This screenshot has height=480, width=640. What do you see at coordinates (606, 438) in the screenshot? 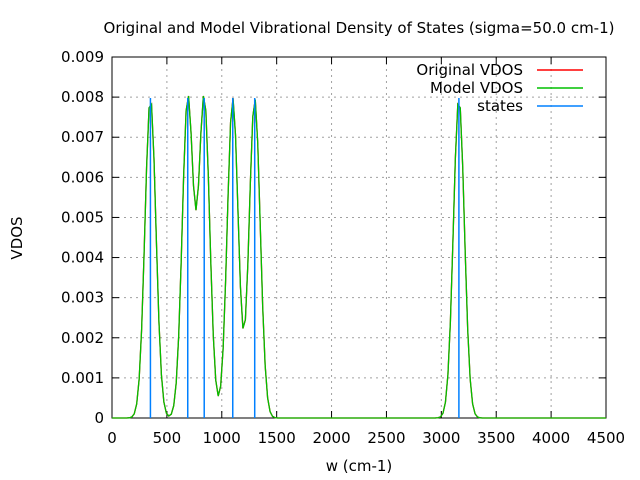
I see `x-tick-label: 4500` at bounding box center [606, 438].